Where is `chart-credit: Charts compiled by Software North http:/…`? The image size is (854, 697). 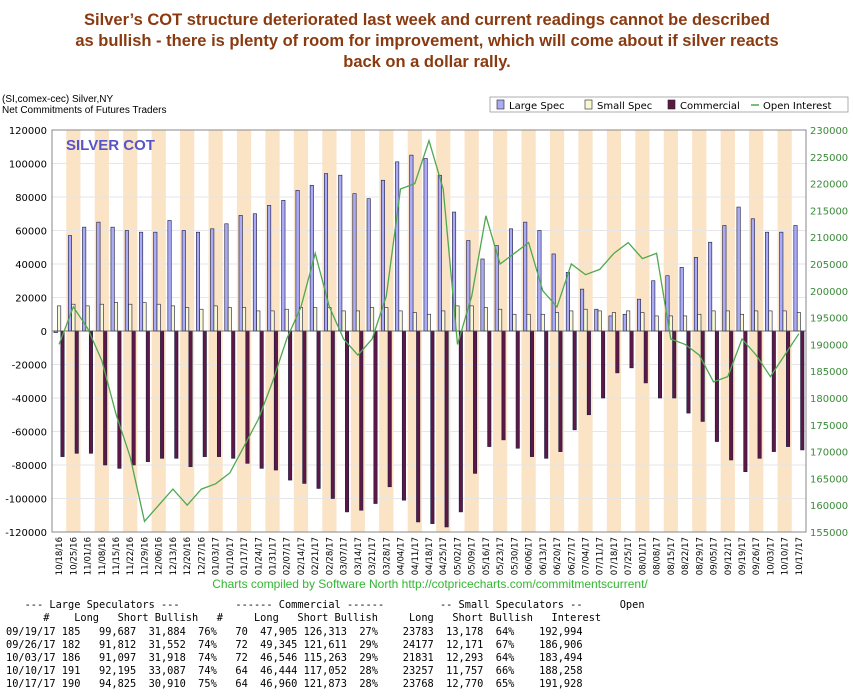
chart-credit: Charts compiled by Software North http:/… is located at coordinates (430, 584).